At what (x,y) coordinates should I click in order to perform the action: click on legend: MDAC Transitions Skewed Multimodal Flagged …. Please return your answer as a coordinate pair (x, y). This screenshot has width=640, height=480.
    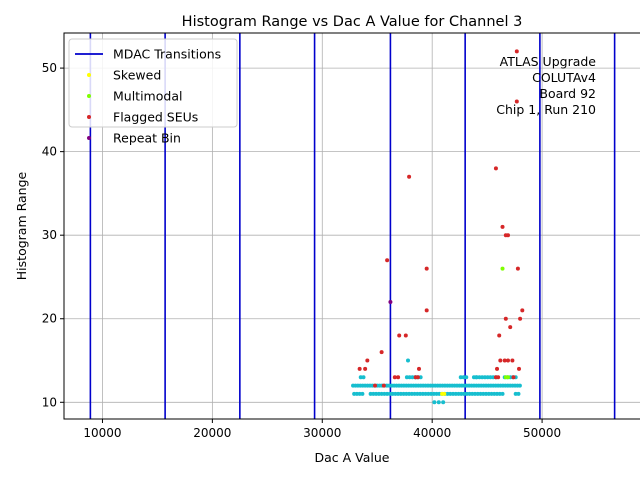
    Looking at the image, I should click on (153, 92).